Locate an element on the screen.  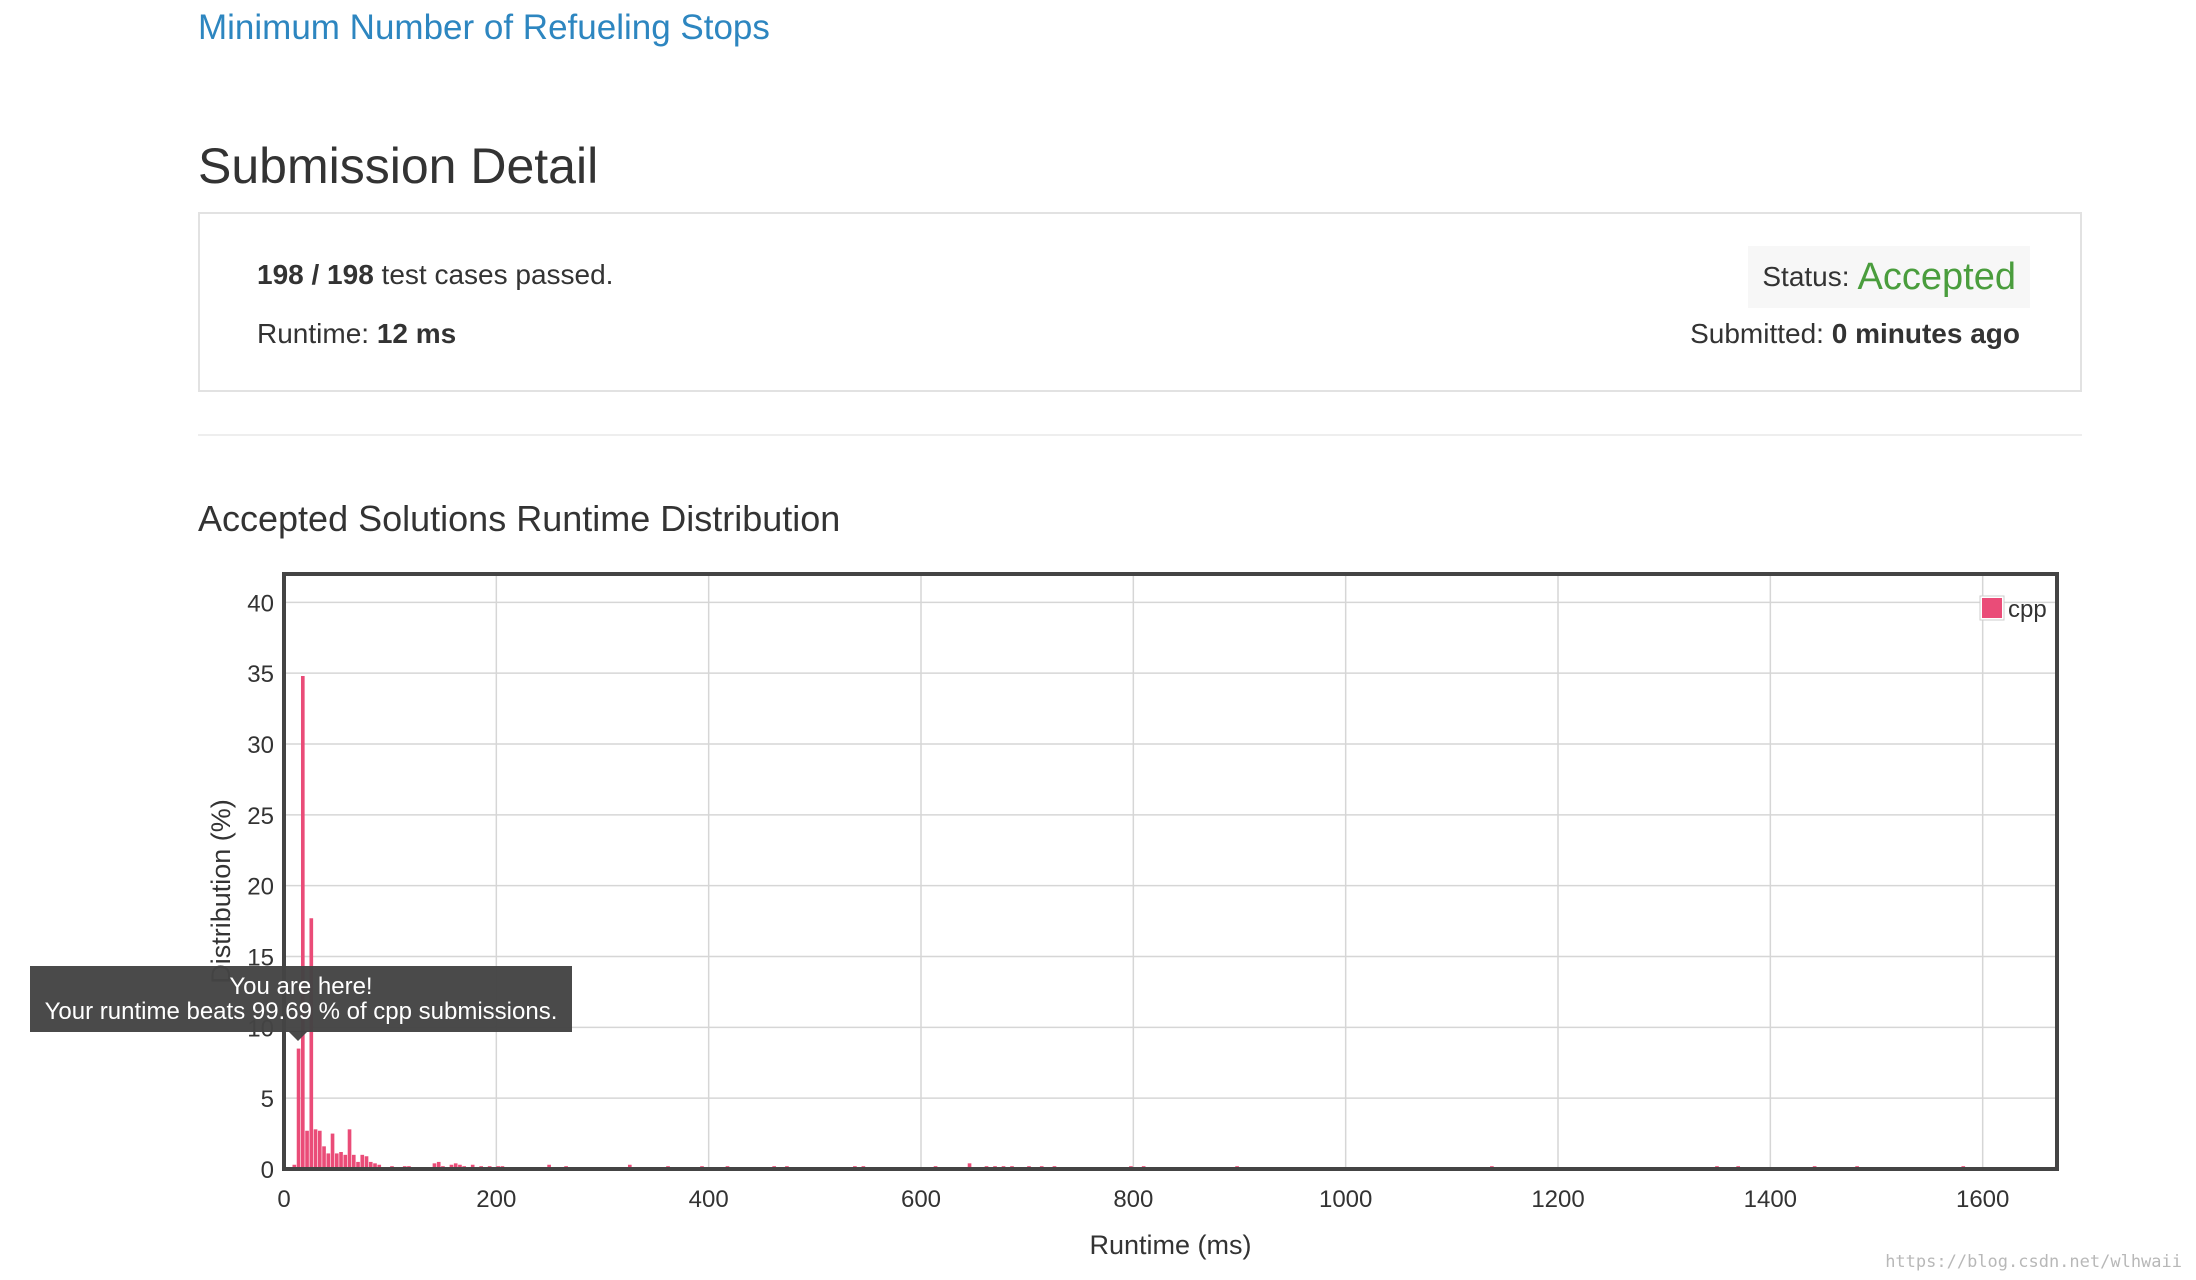
status-value: Accepted is located at coordinates (1936, 276).